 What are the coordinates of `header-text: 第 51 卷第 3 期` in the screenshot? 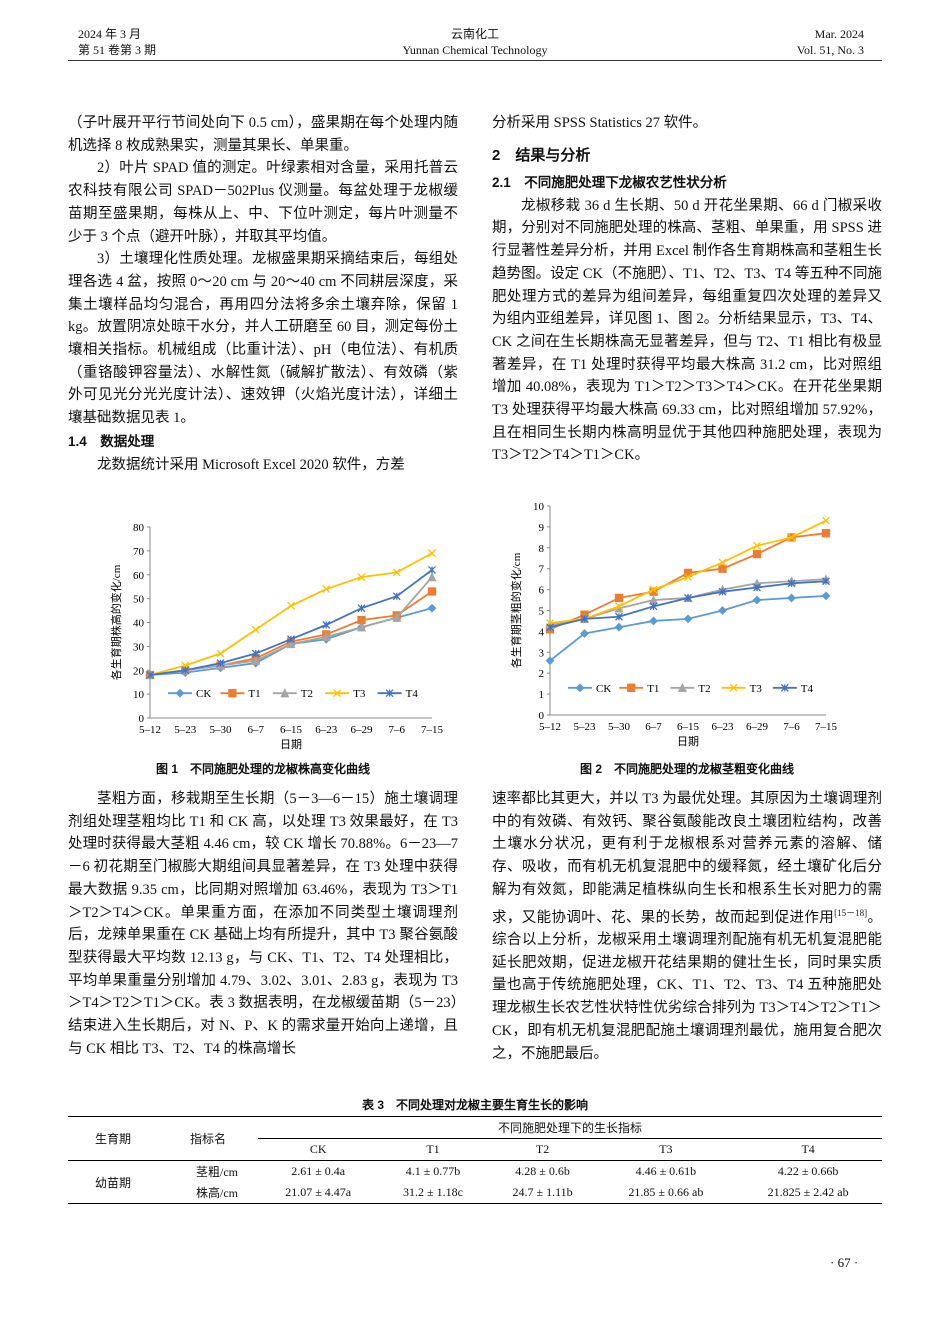 It's located at (117, 50).